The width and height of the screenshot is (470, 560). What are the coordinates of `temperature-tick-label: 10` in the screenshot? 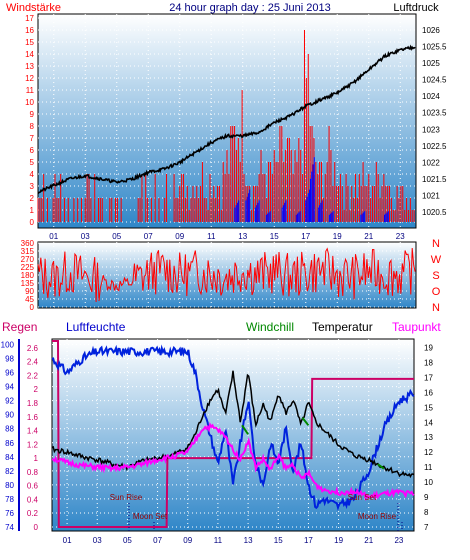 It's located at (428, 482).